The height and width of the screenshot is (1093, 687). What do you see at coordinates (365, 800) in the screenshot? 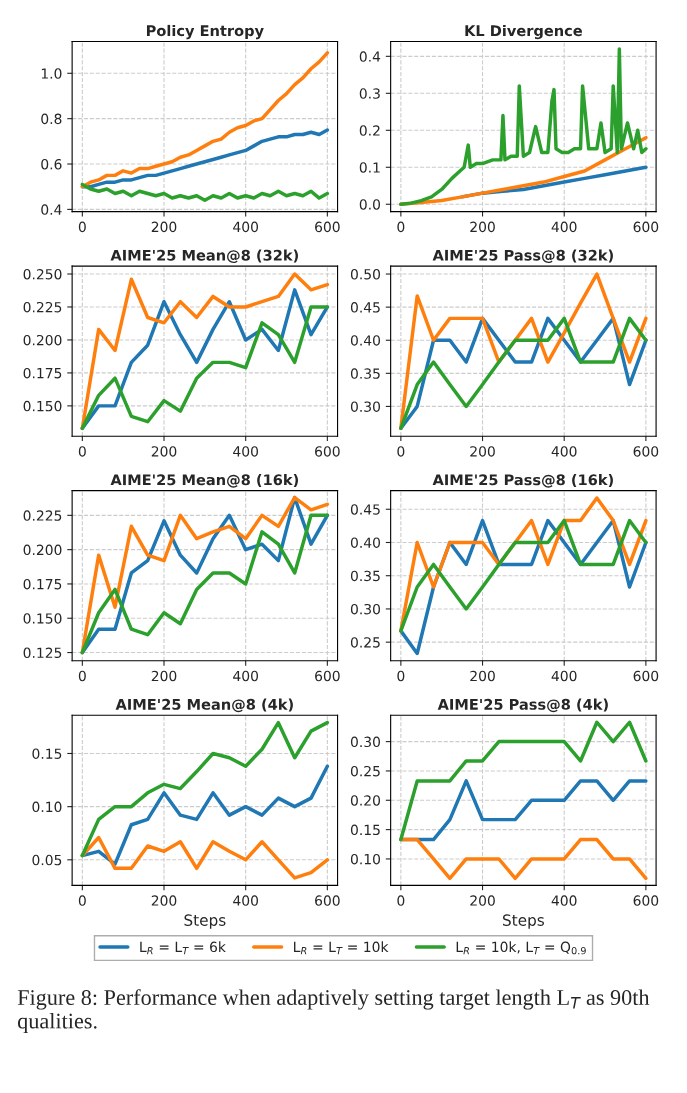
I see `y-tick-label: 0.20` at bounding box center [365, 800].